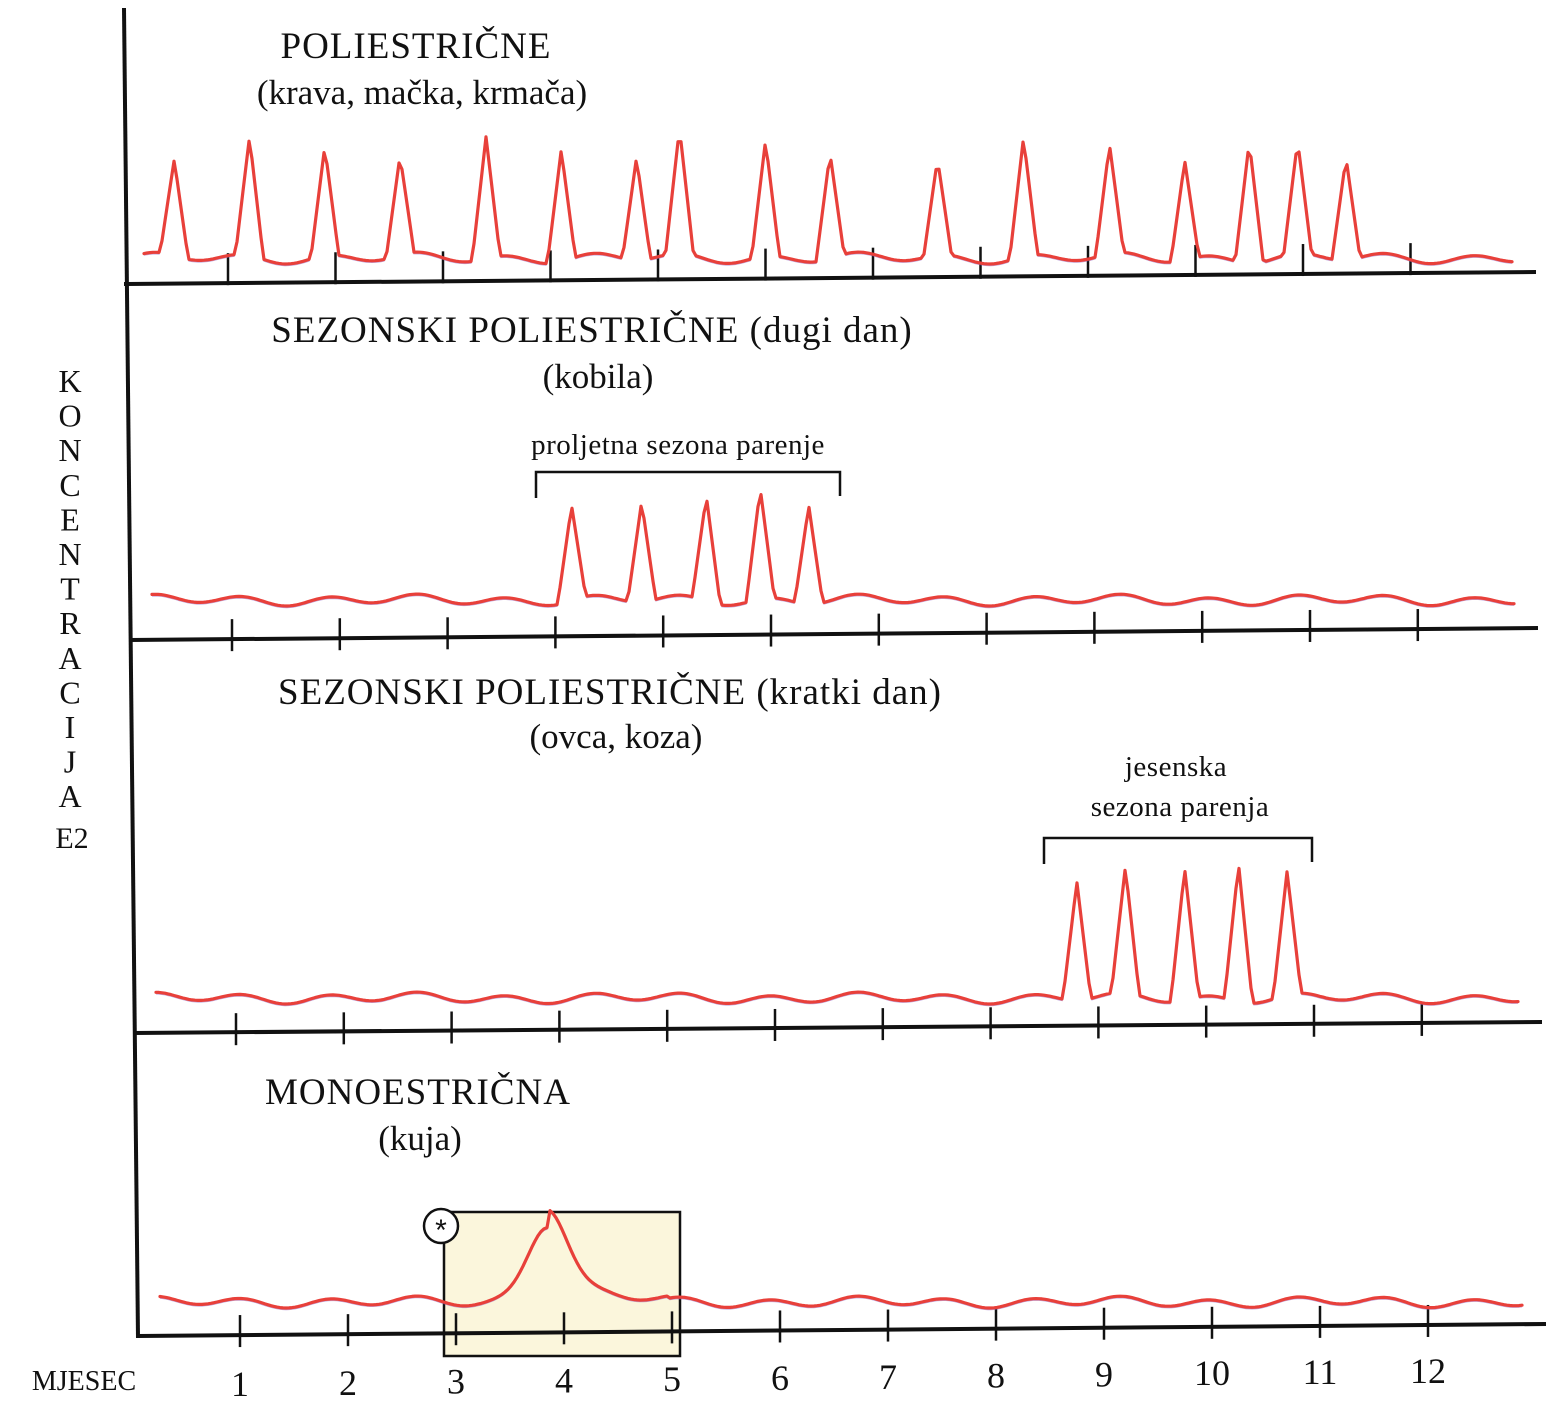  I want to click on panel-3-subtitle: (ovca, koza), so click(616, 736).